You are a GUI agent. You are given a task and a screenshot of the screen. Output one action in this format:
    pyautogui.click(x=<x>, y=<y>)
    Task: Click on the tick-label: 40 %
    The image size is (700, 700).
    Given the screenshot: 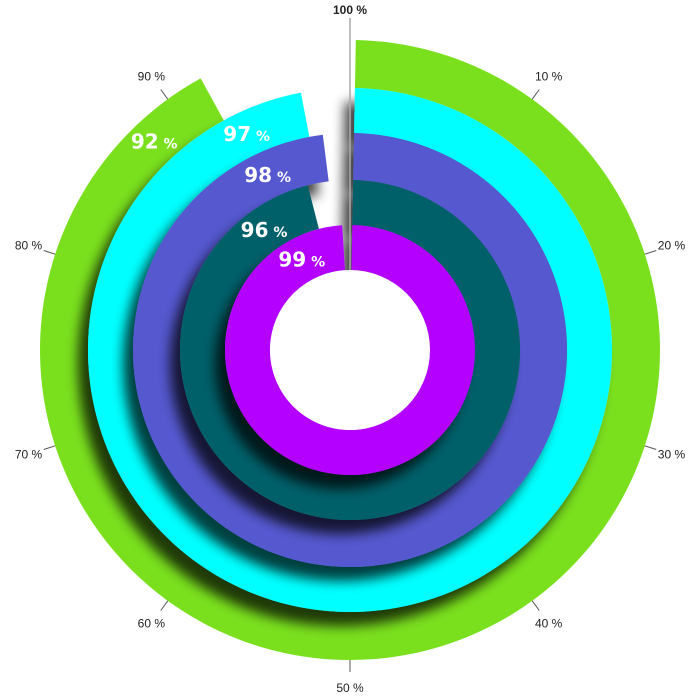 What is the action you would take?
    pyautogui.click(x=549, y=623)
    